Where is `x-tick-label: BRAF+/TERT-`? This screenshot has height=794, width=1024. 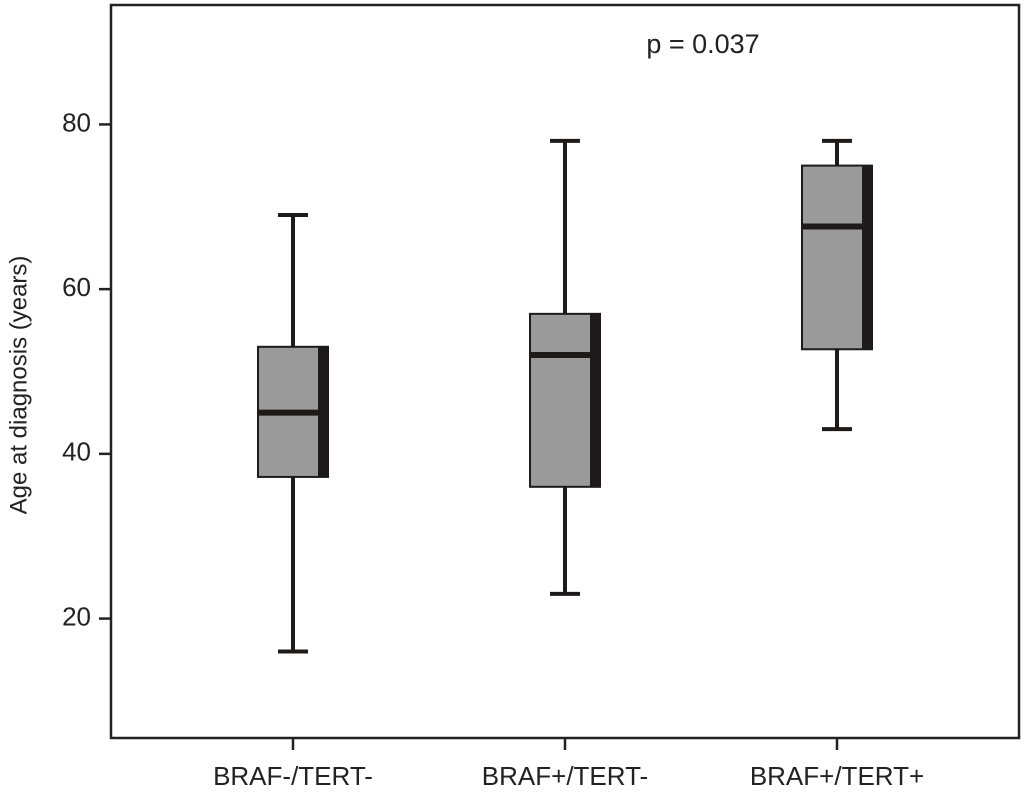 x-tick-label: BRAF+/TERT- is located at coordinates (565, 776).